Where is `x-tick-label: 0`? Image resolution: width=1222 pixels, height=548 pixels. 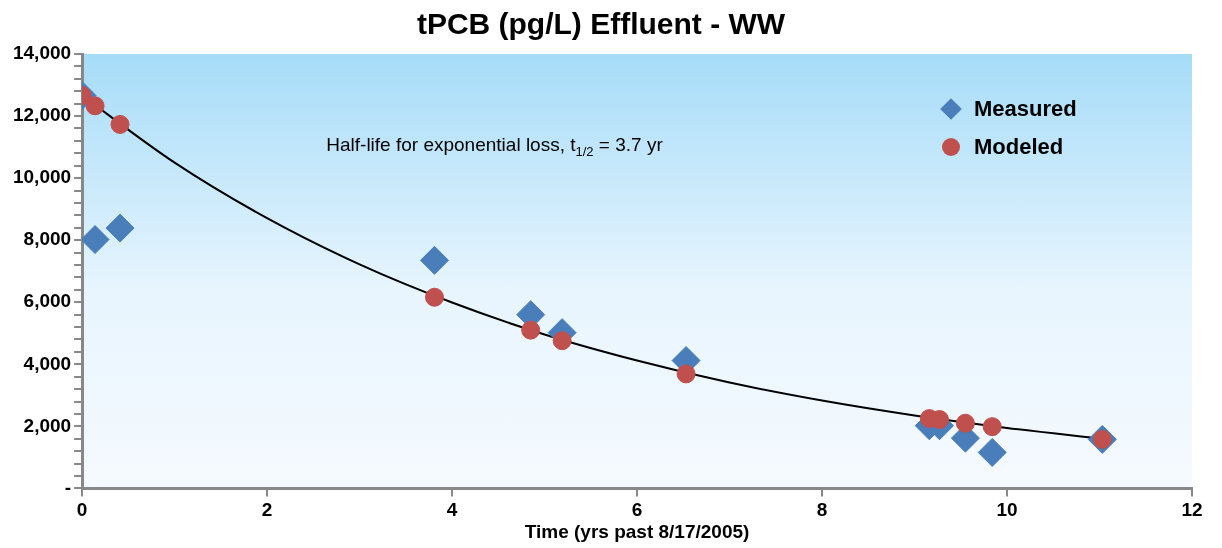
x-tick-label: 0 is located at coordinates (82, 510).